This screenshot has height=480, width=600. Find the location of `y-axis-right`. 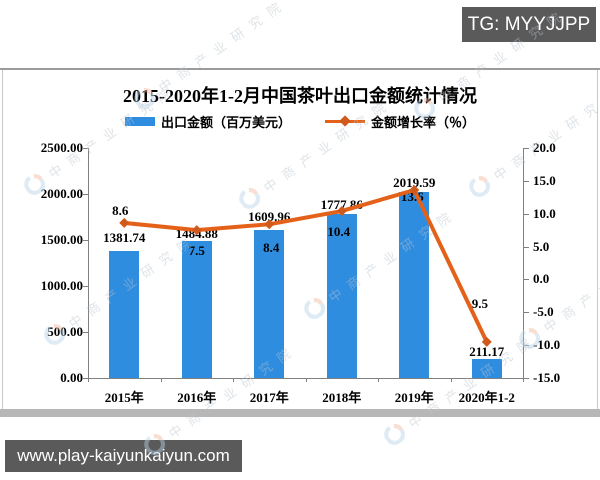

y-axis-right is located at coordinates (523, 263).